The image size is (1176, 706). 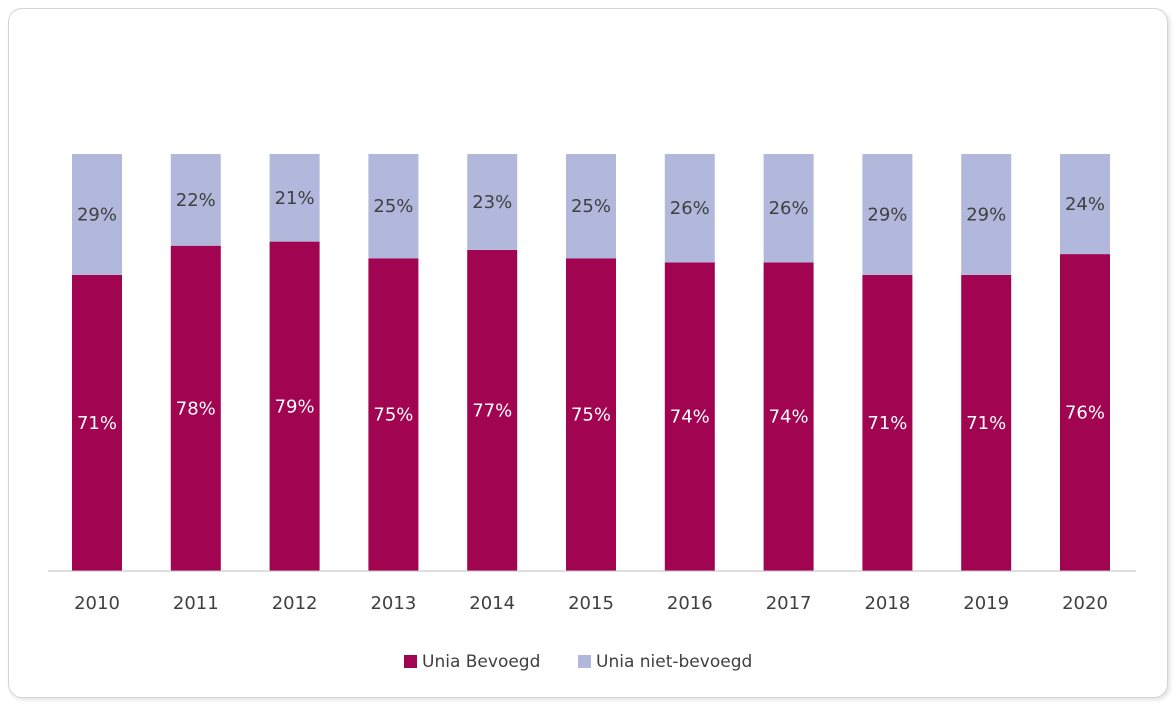 I want to click on bar-bevoegd-2018, so click(x=887, y=422).